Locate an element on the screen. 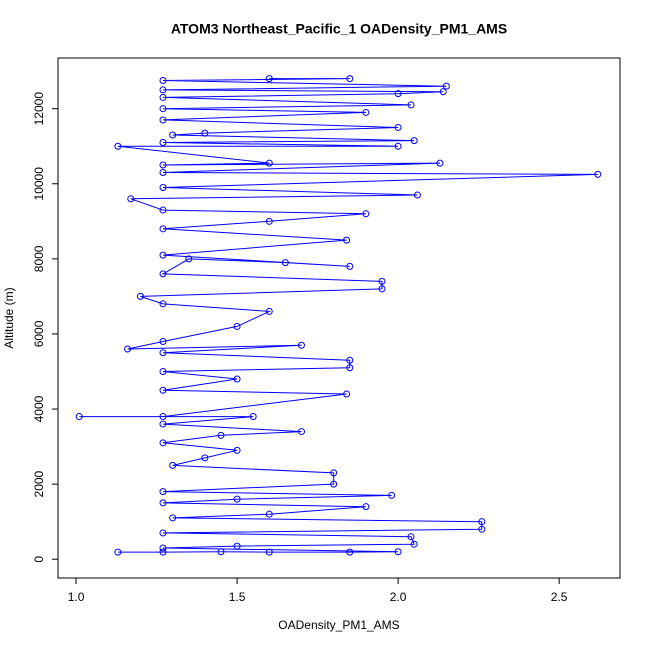 The image size is (650, 650). y-tick-label: 6000 is located at coordinates (39, 333).